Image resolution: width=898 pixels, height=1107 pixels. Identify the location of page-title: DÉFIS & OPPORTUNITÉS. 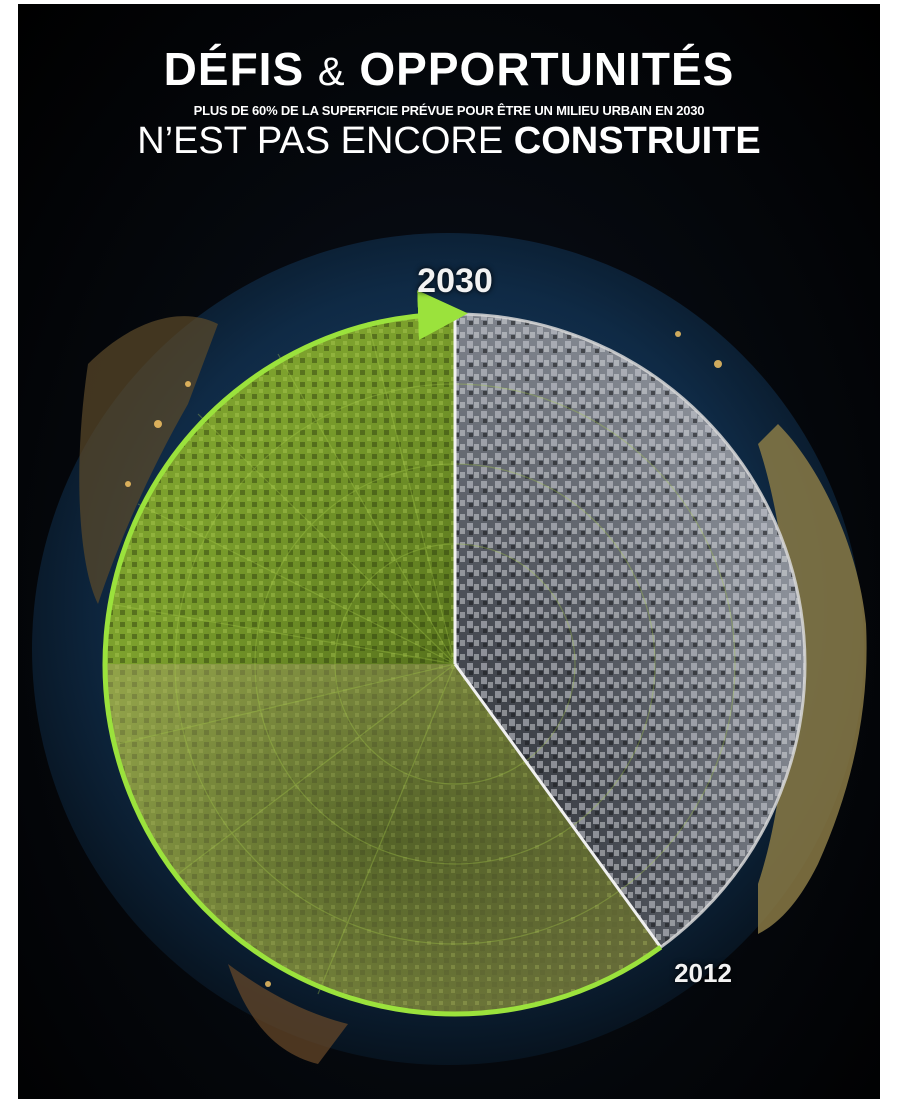
(449, 70).